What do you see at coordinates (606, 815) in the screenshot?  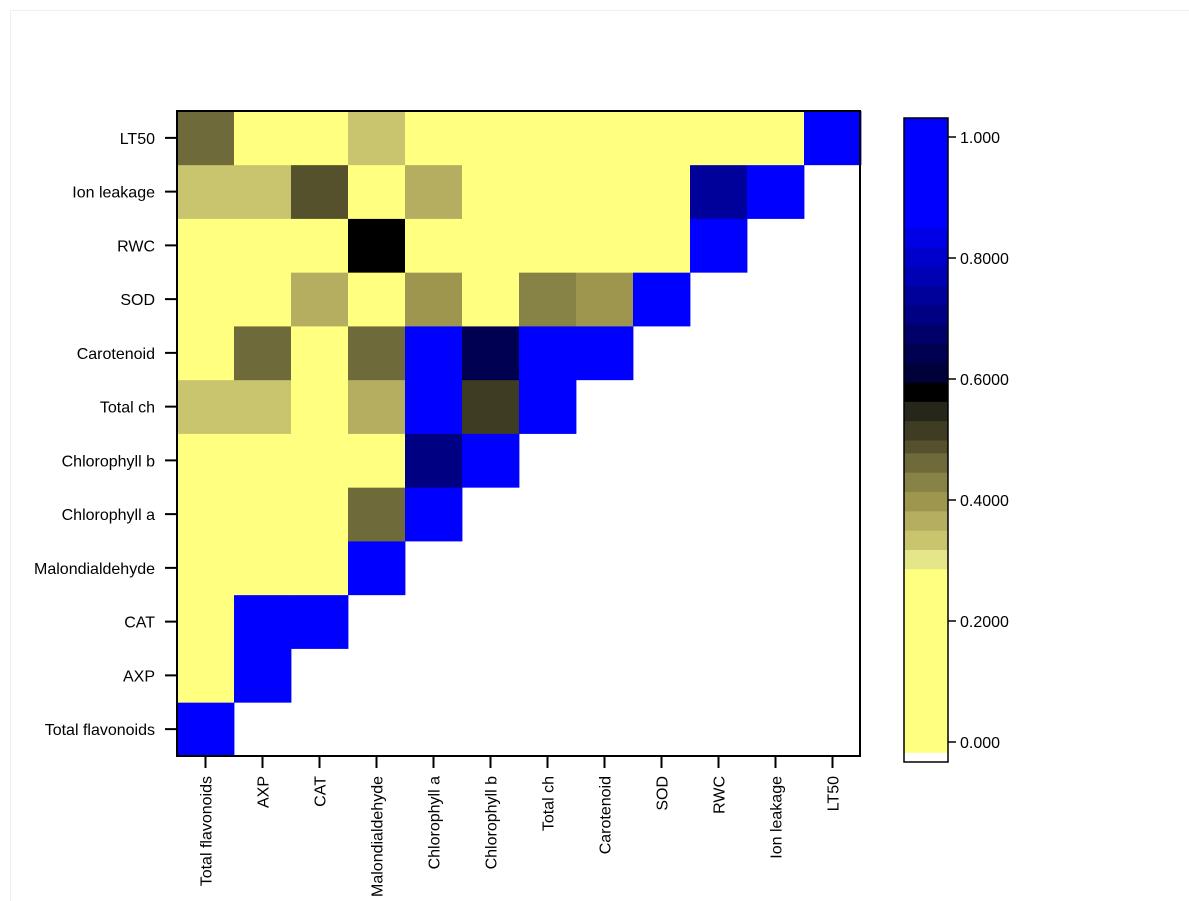 I see `x-tick-label: Carotenoid` at bounding box center [606, 815].